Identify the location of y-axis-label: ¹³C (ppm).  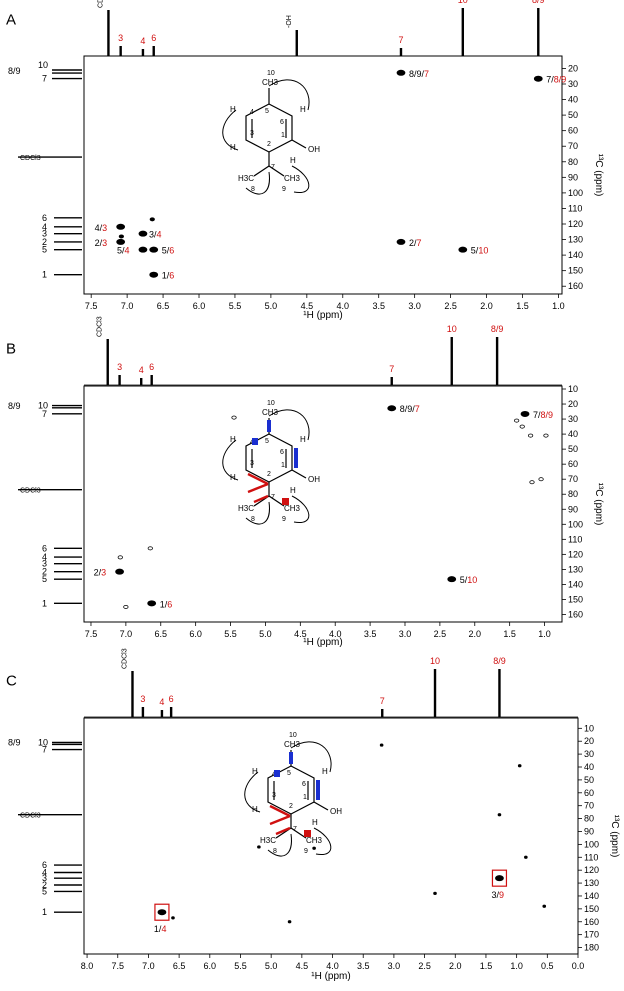
(598, 175).